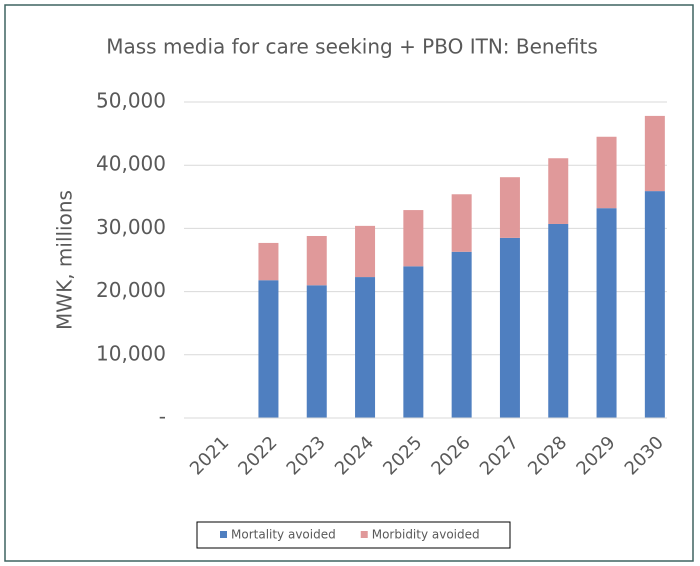 The width and height of the screenshot is (700, 566). I want to click on y-tick-label: 20,000, so click(131, 290).